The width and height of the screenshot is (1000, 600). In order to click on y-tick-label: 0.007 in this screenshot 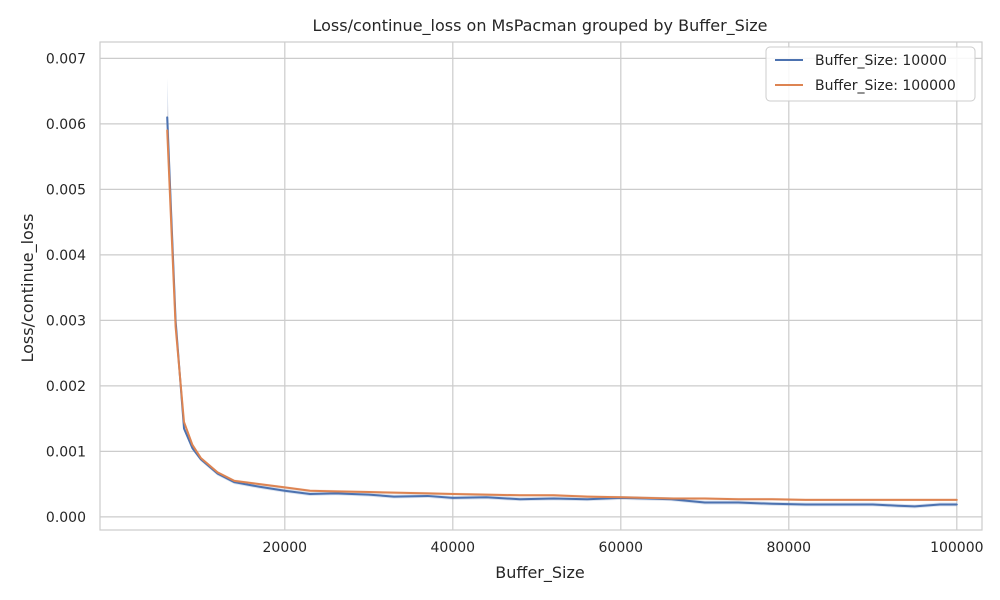, I will do `click(66, 59)`.